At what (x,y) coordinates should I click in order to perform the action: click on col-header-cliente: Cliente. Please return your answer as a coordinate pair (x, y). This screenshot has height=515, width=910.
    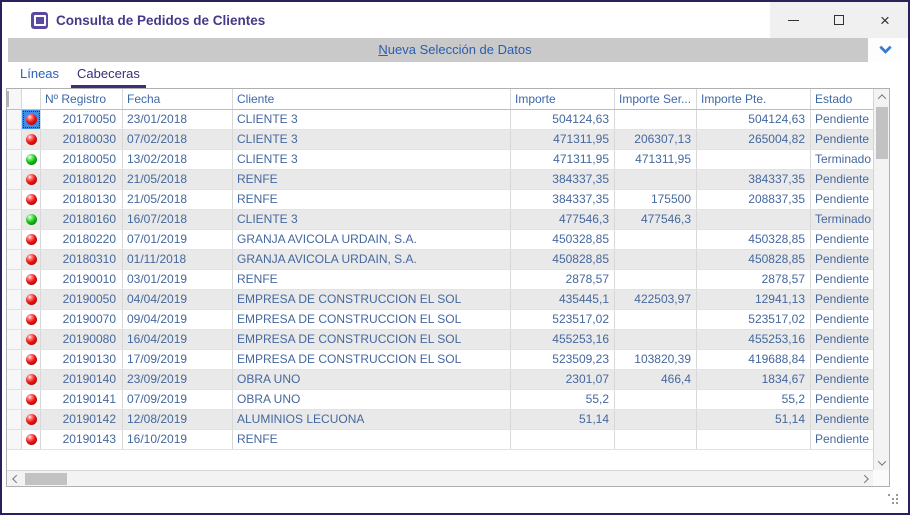
    Looking at the image, I should click on (372, 99).